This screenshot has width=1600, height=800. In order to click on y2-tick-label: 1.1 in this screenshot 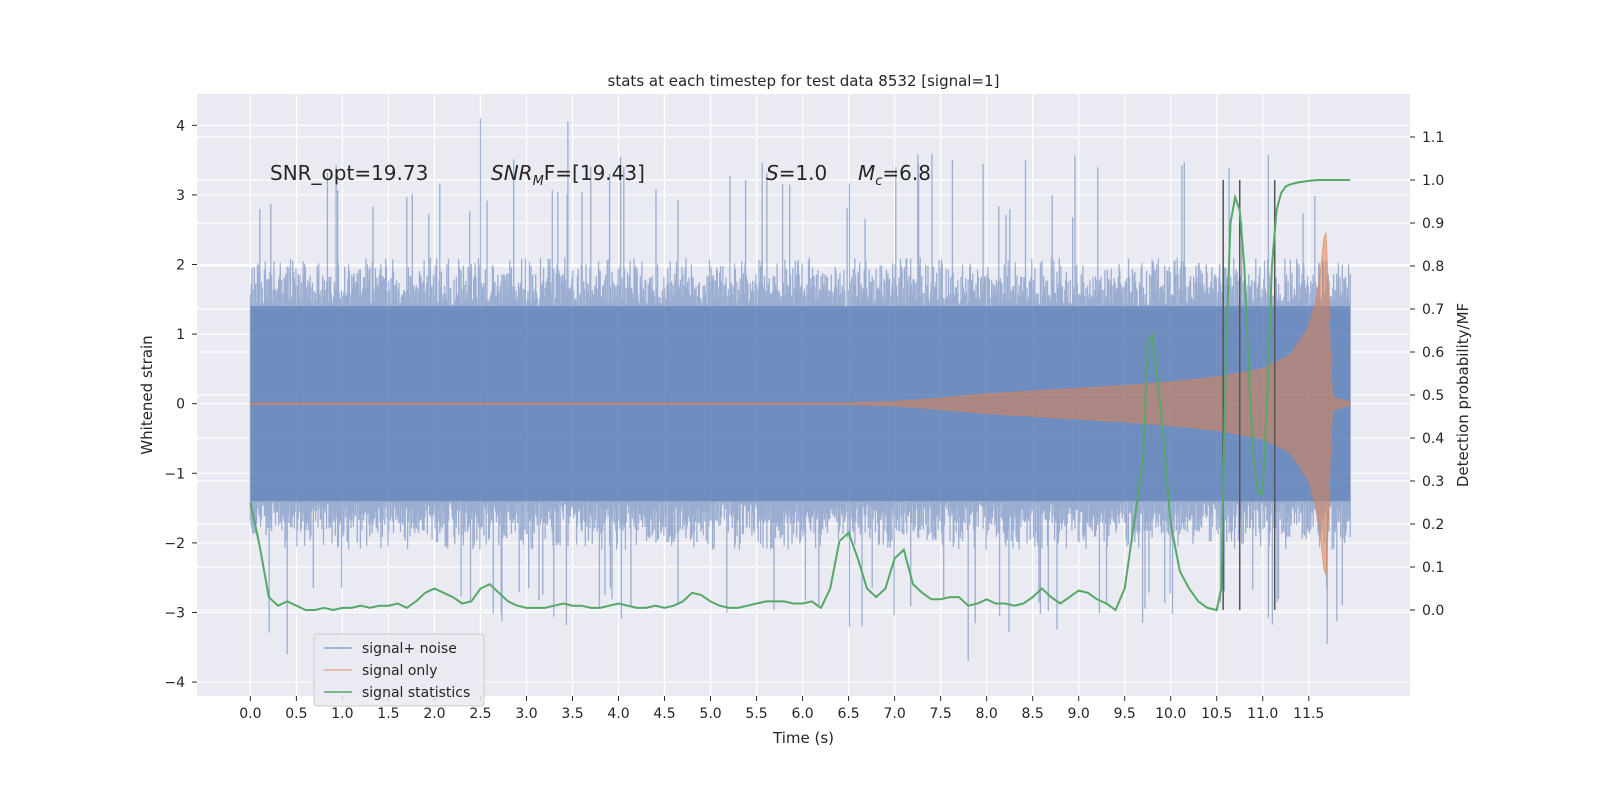, I will do `click(1433, 138)`.